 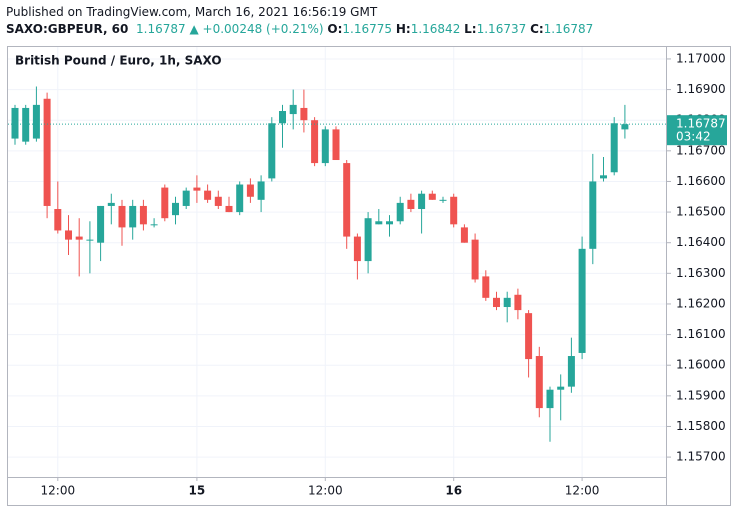 I want to click on last-price-tag, so click(x=697, y=130).